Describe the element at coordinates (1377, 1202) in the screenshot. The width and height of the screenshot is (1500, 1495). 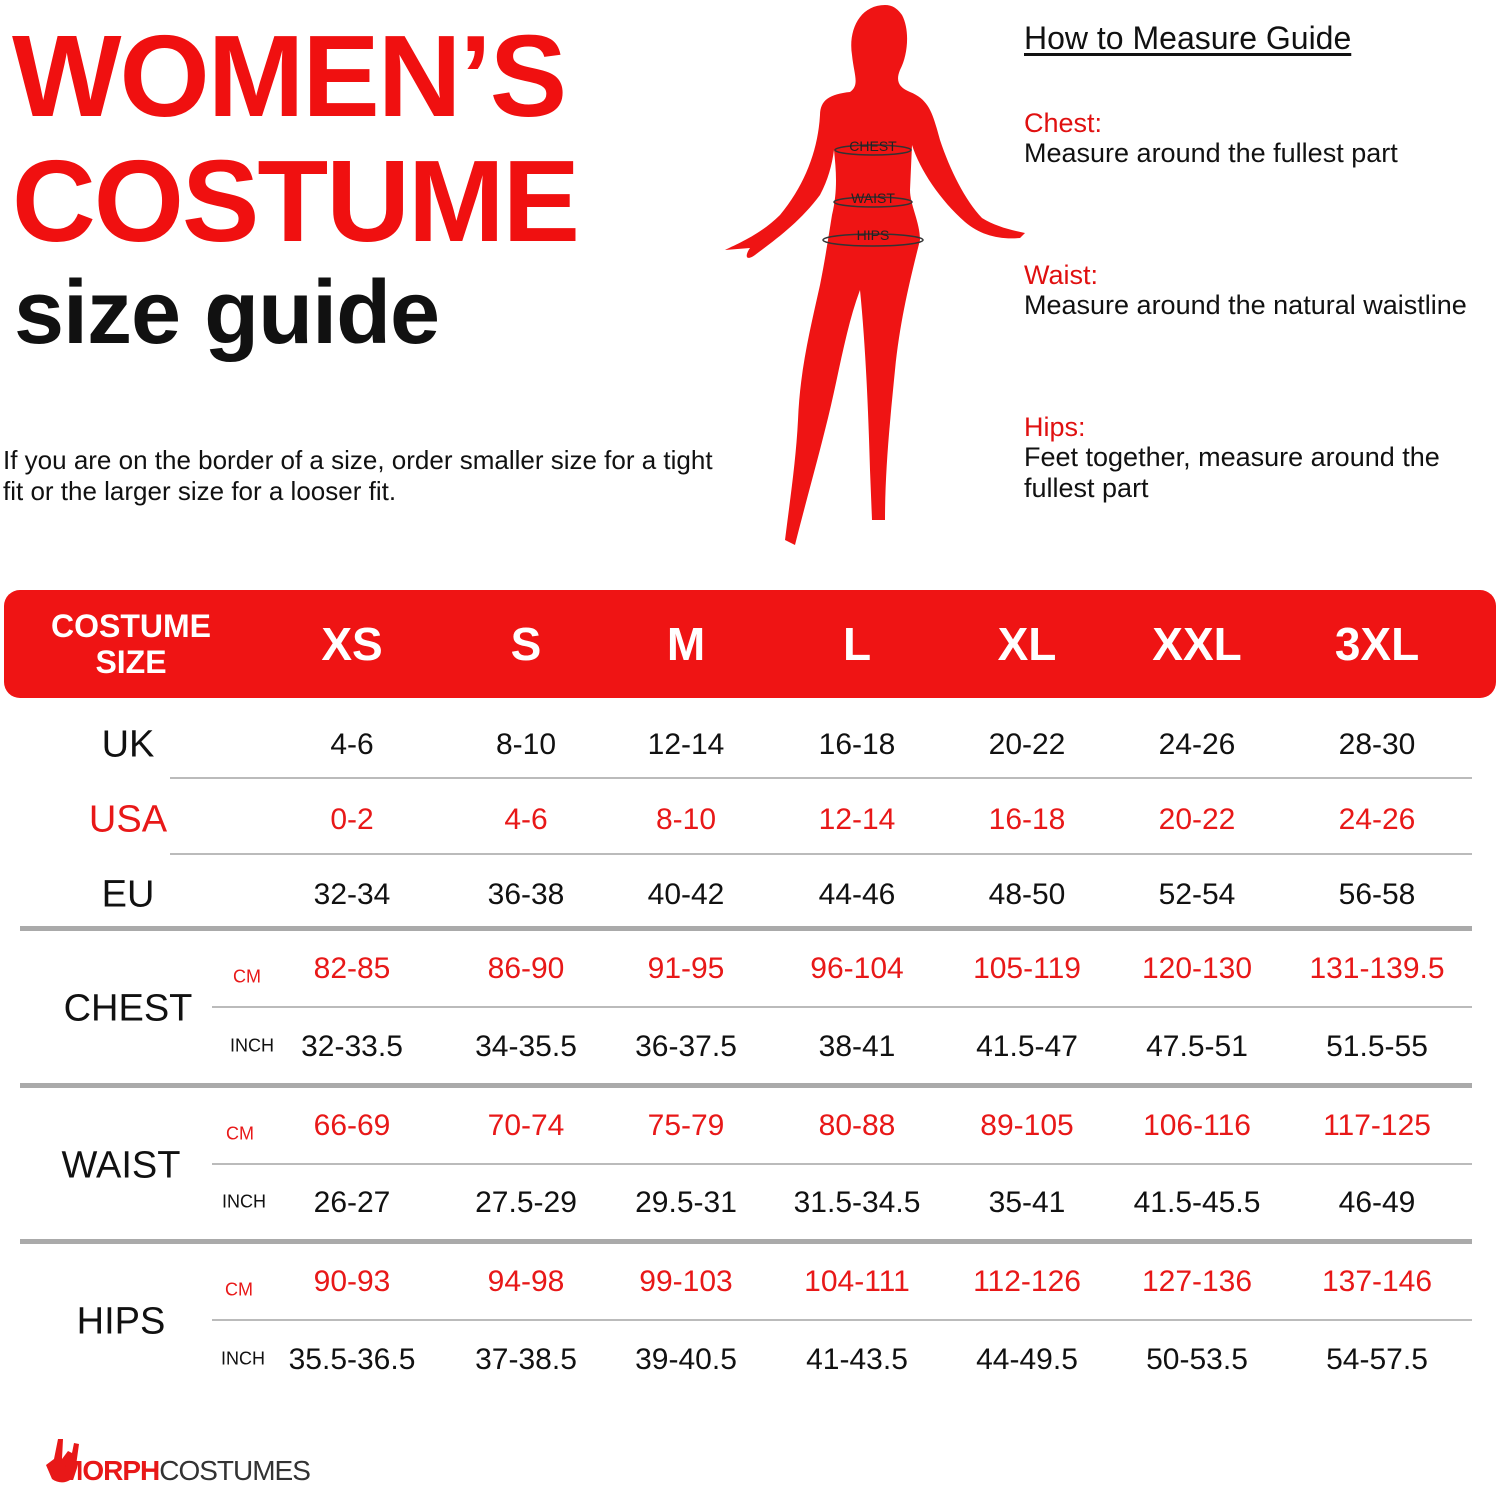
I see `table-cell: 46-49` at that location.